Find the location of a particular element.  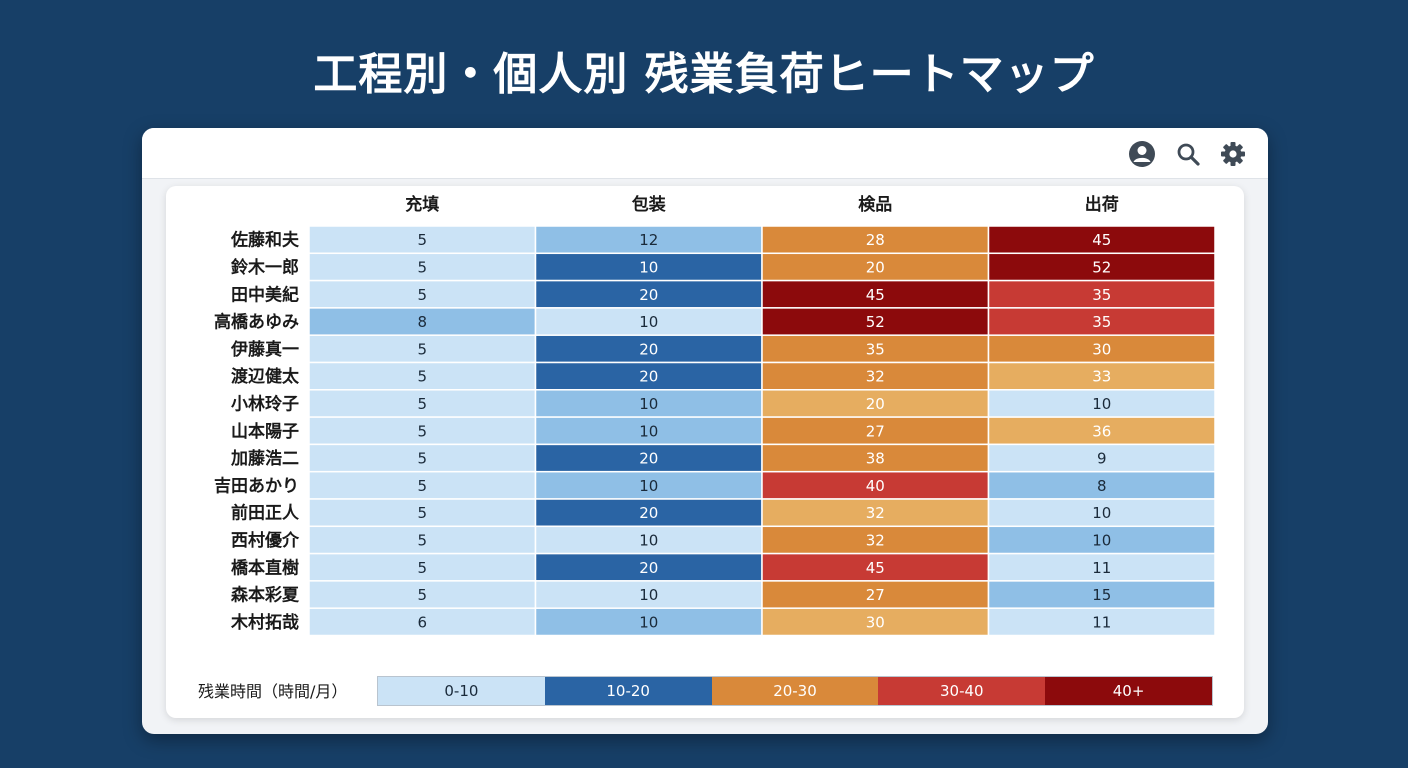

legend: 0-10 10-20 20-30 30-40 40+ is located at coordinates (795, 691).